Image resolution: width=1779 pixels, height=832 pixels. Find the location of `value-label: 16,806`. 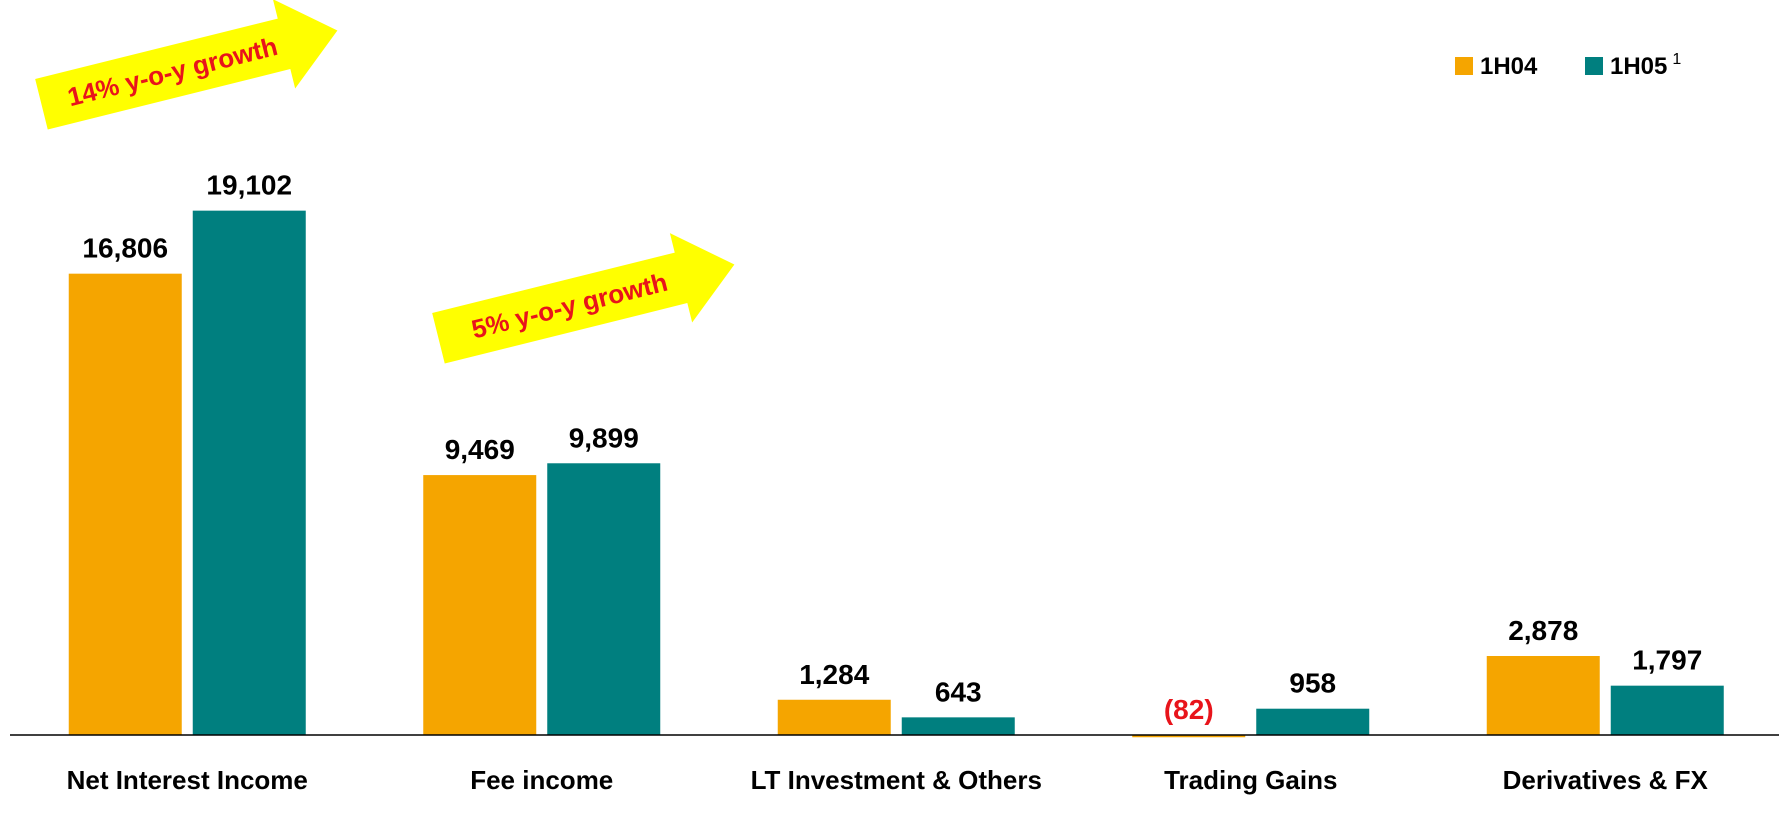

value-label: 16,806 is located at coordinates (125, 248).